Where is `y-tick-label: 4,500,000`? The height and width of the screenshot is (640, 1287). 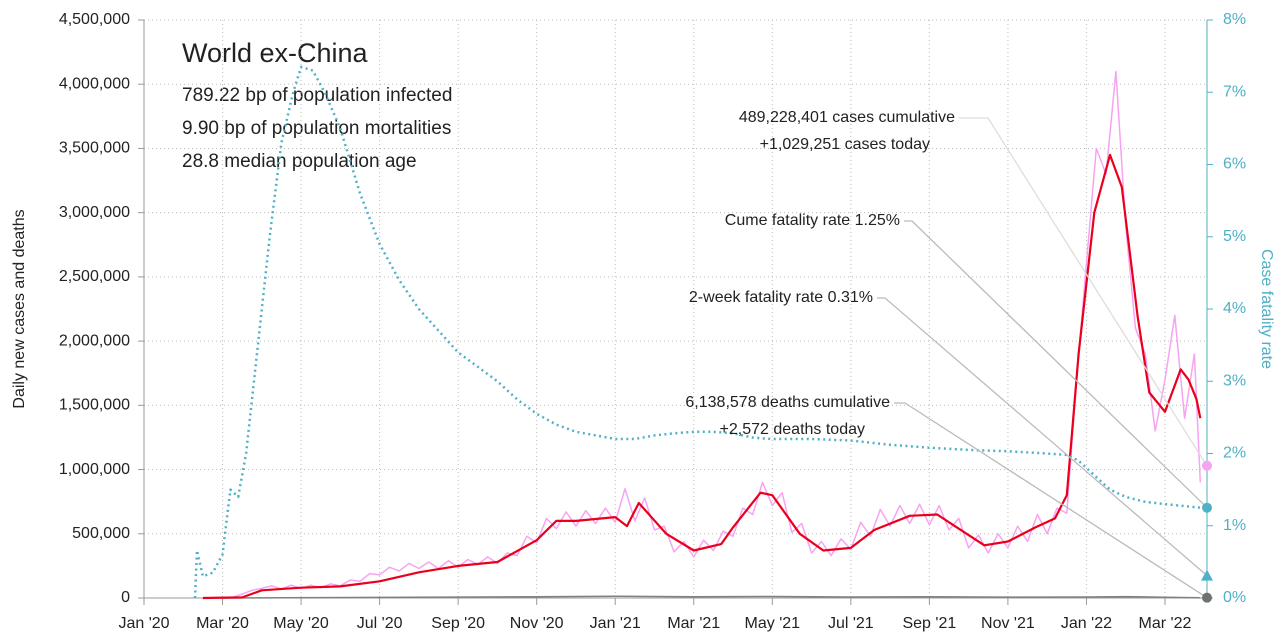 y-tick-label: 4,500,000 is located at coordinates (94, 19).